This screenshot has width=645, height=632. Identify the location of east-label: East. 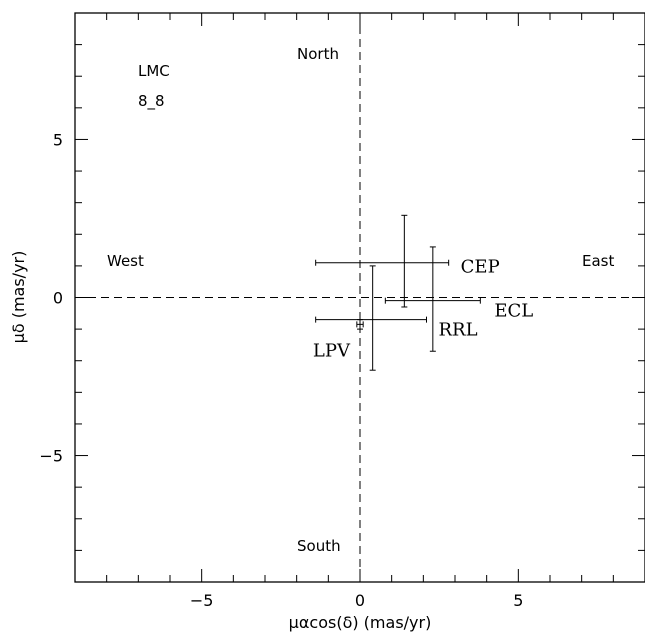
(598, 261).